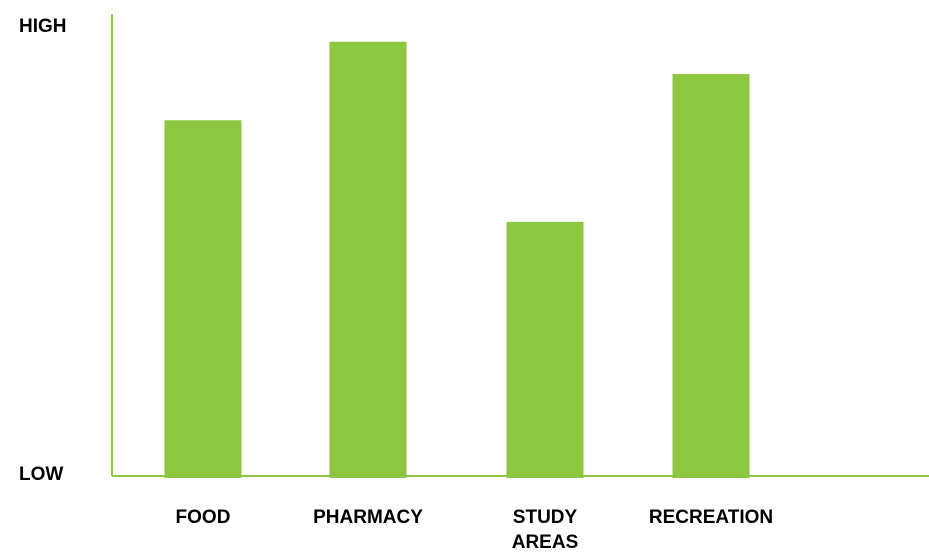 The image size is (929, 556). What do you see at coordinates (545, 517) in the screenshot?
I see `category-label-line: STUDY` at bounding box center [545, 517].